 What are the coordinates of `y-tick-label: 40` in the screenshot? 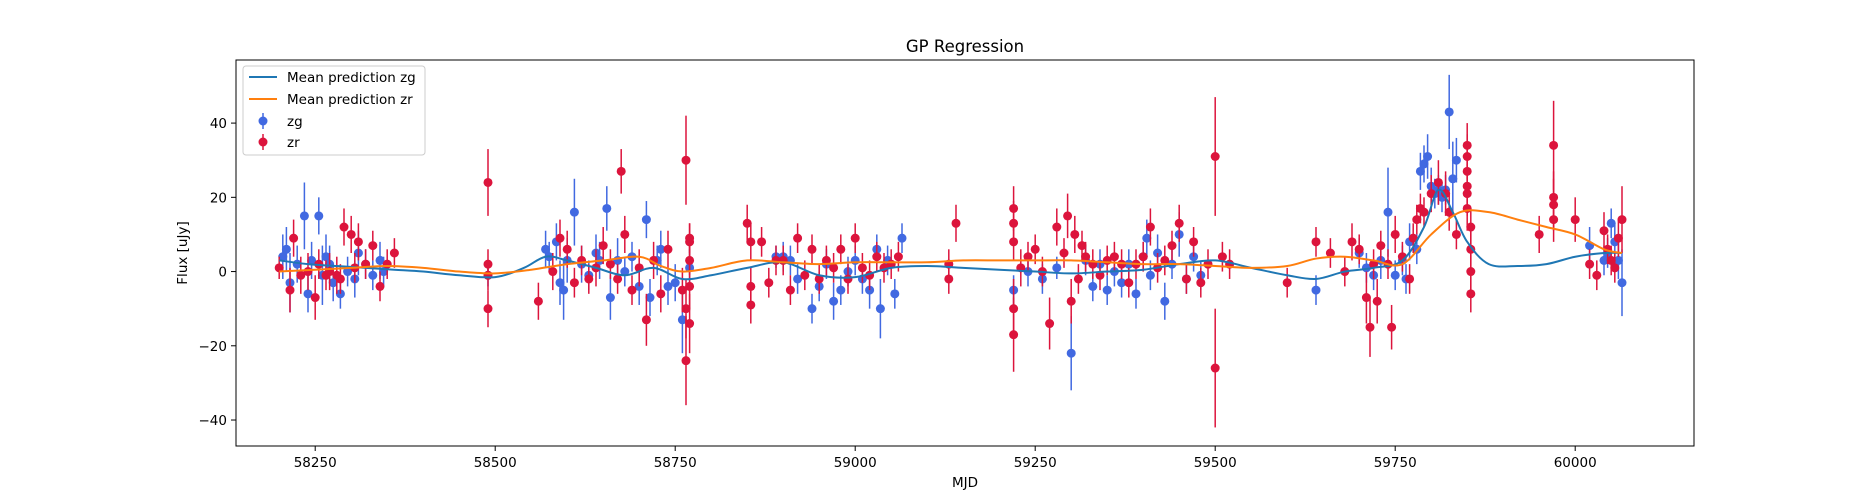 It's located at (218, 124).